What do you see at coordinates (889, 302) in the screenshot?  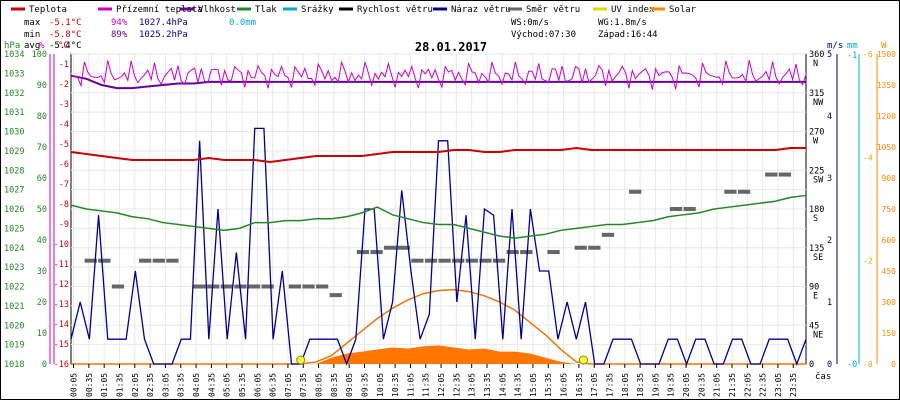 I see `solar-tick: 300` at bounding box center [889, 302].